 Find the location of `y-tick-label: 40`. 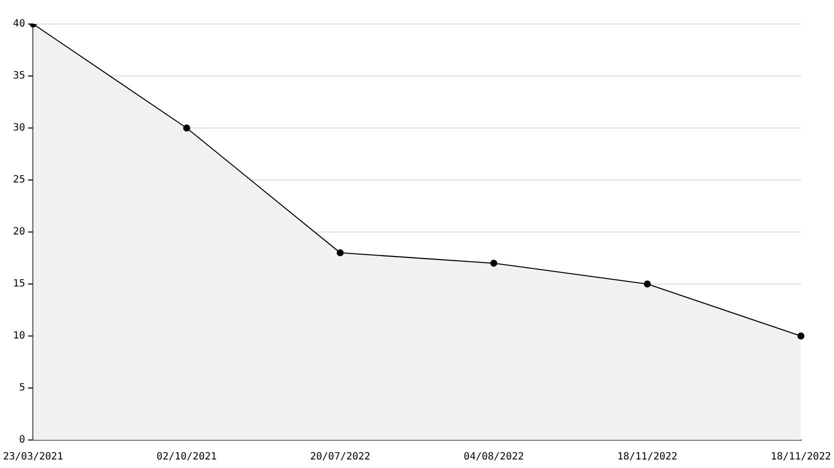

y-tick-label: 40 is located at coordinates (19, 24).